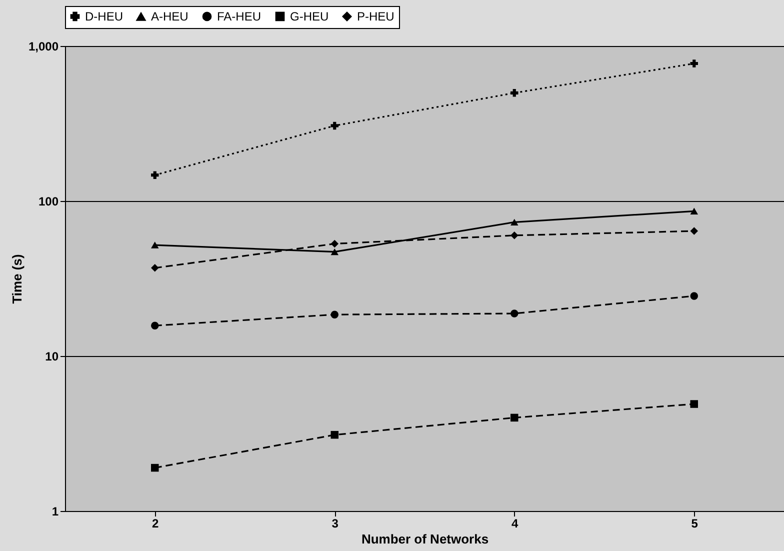  I want to click on y-tick-label: 100, so click(48, 201).